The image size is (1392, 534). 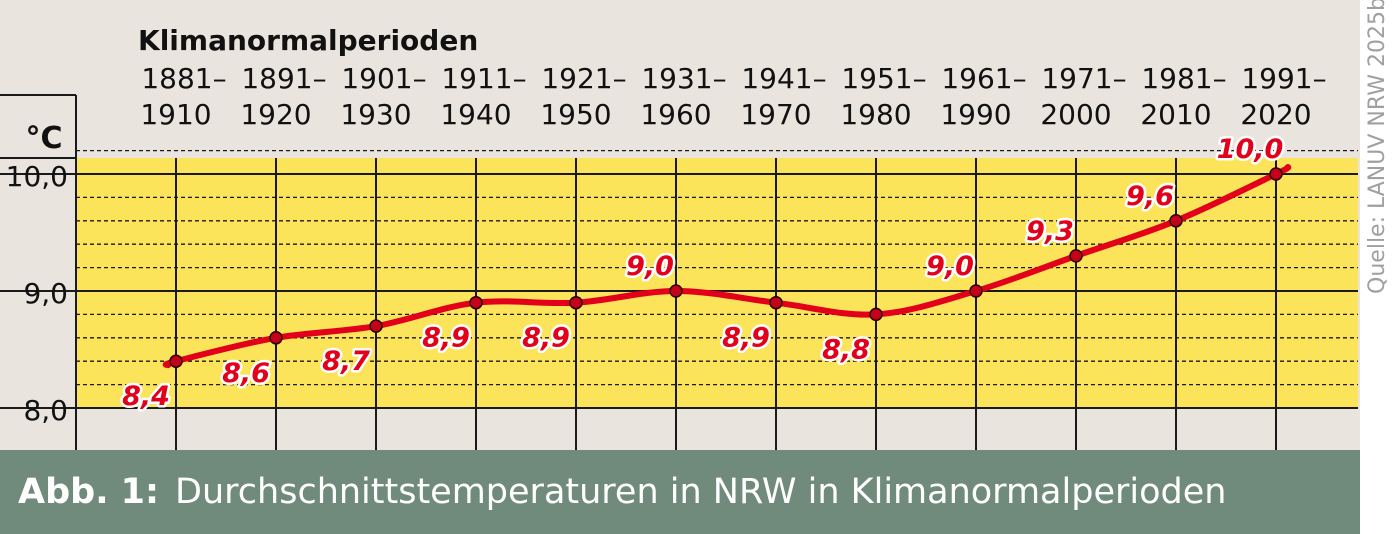 I want to click on data-label: 10,0, so click(x=1250, y=149).